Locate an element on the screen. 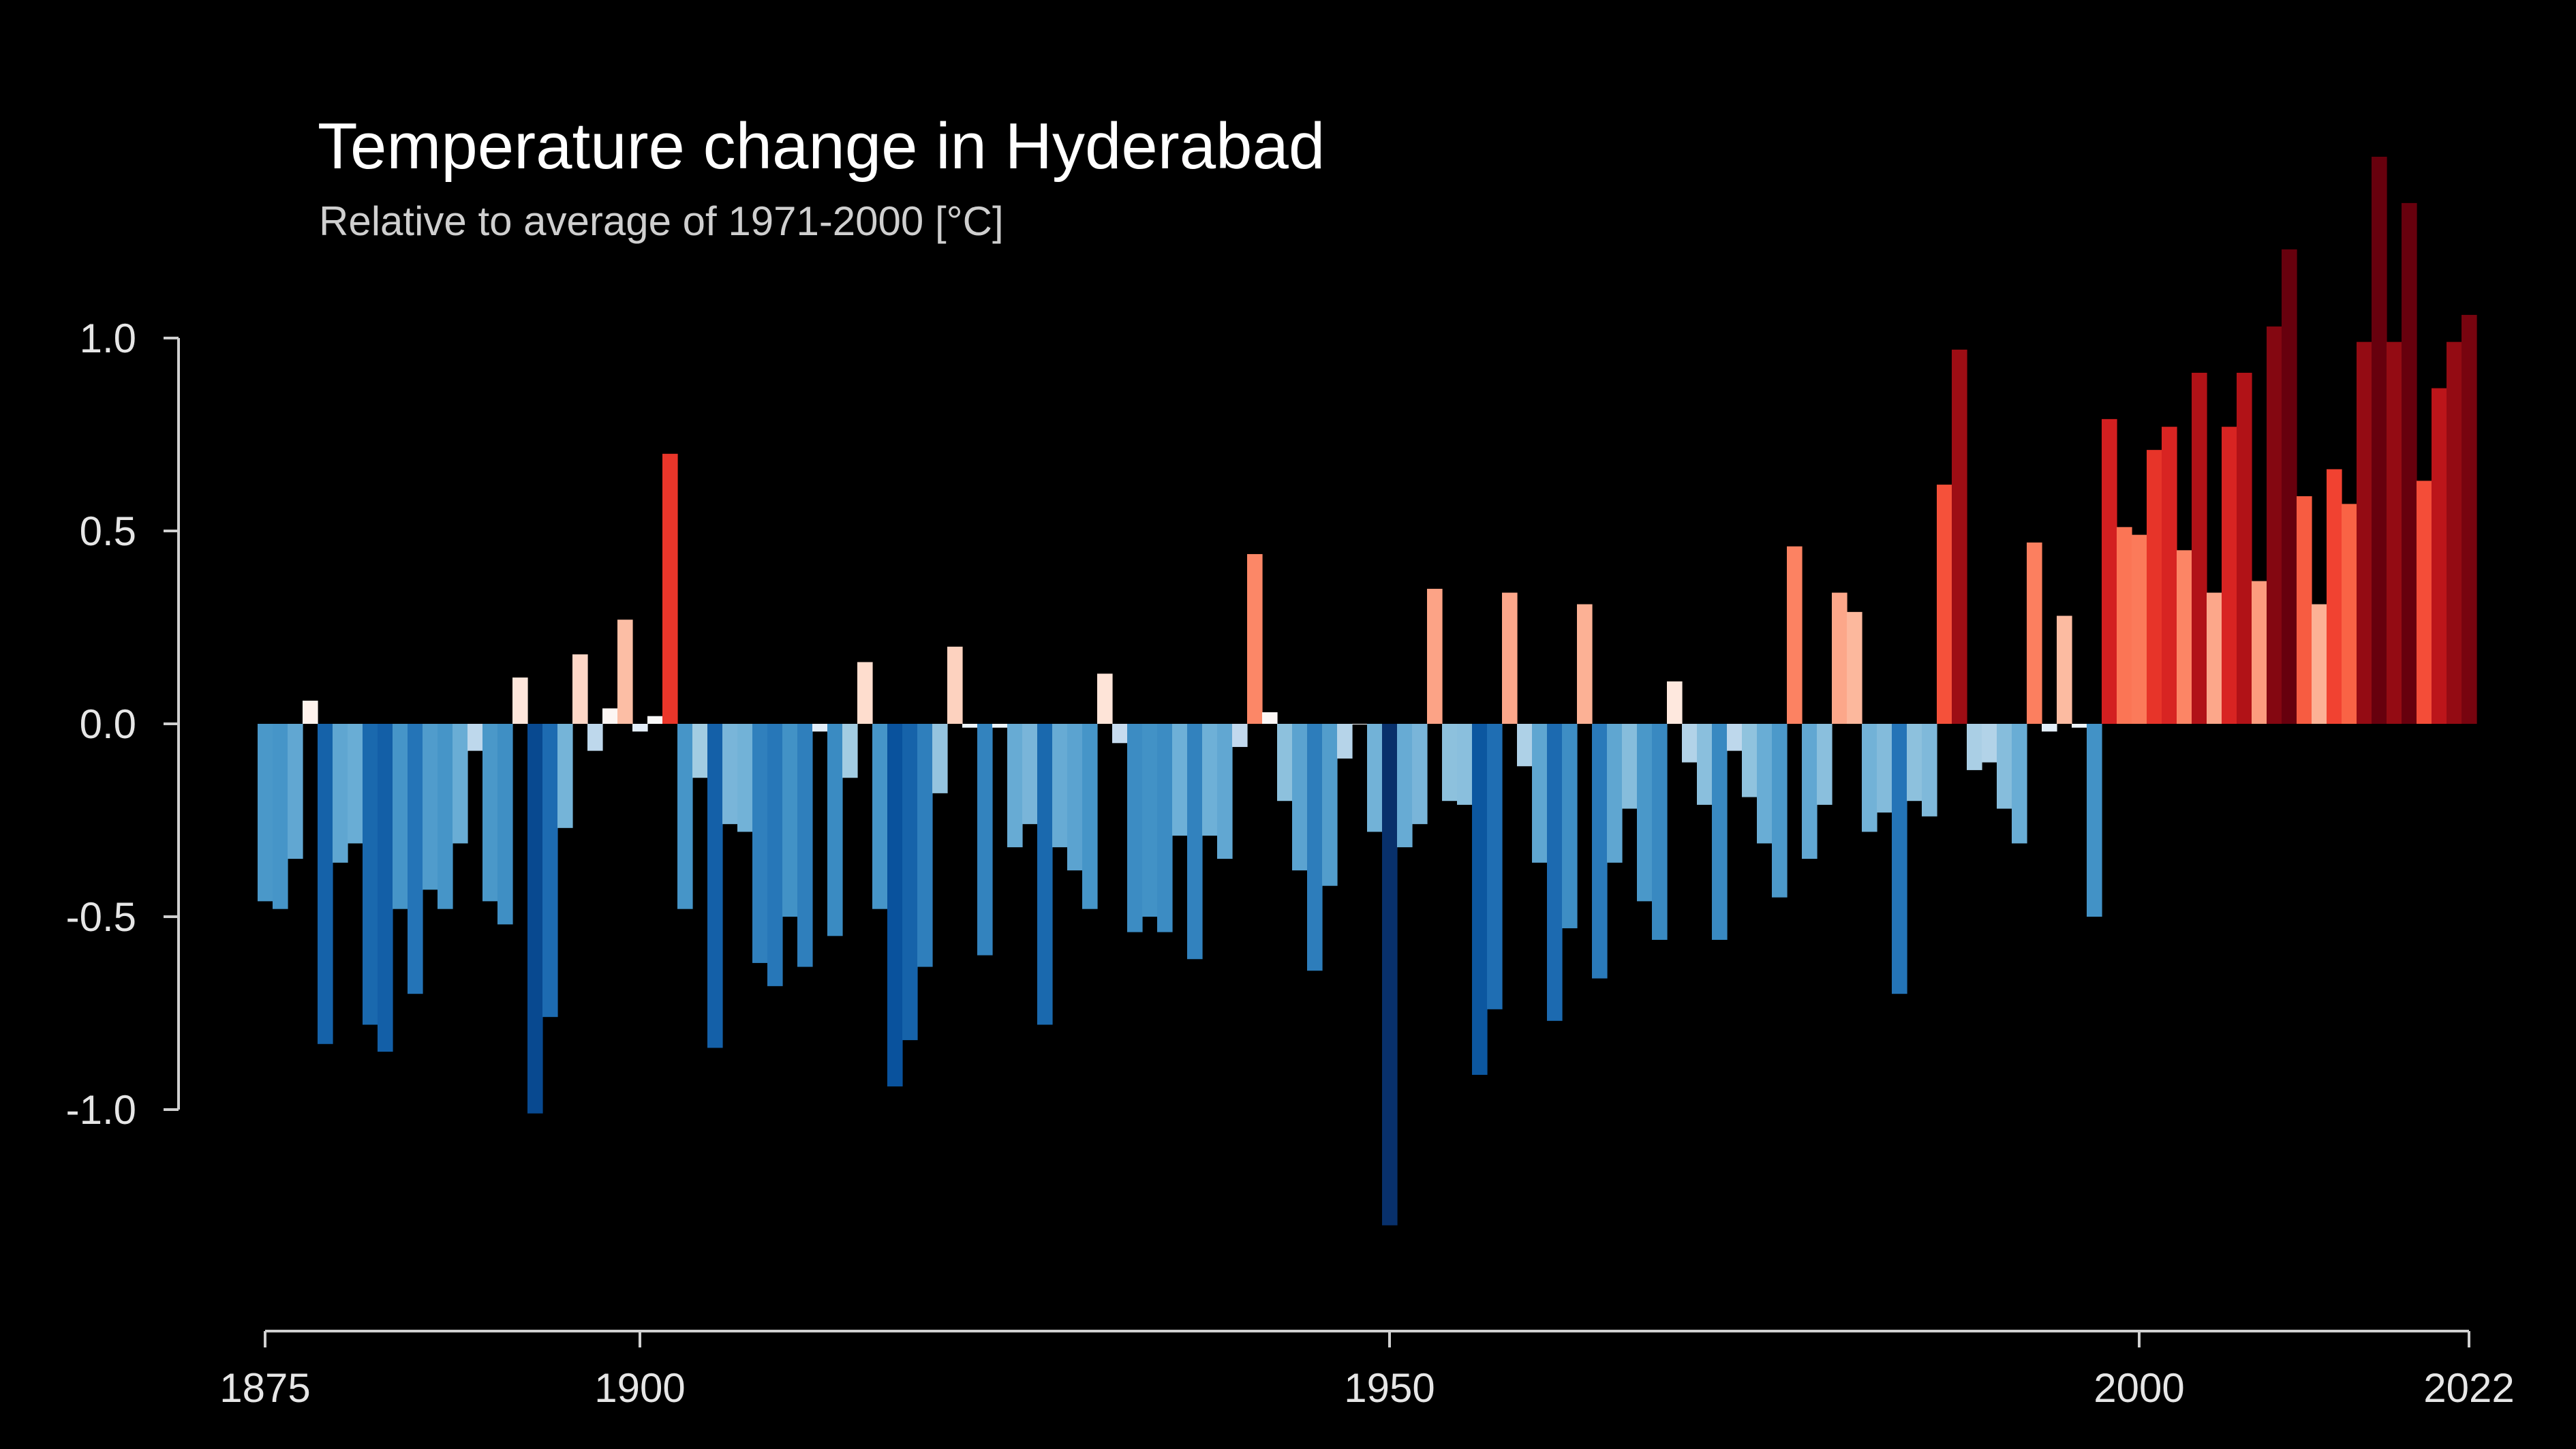 This screenshot has height=1449, width=2576. bar-1988 is located at coordinates (1960, 536).